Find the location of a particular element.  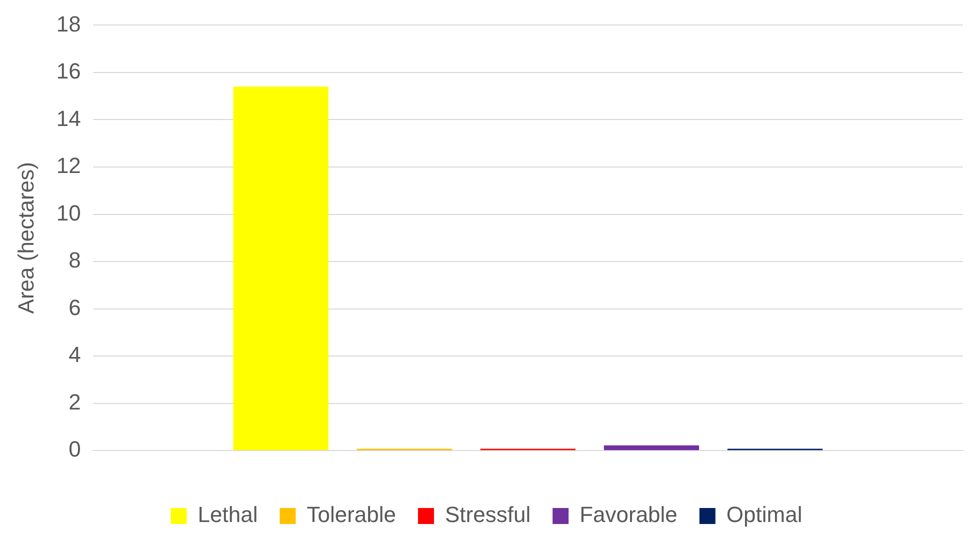

legend-label: Stressful is located at coordinates (488, 515).